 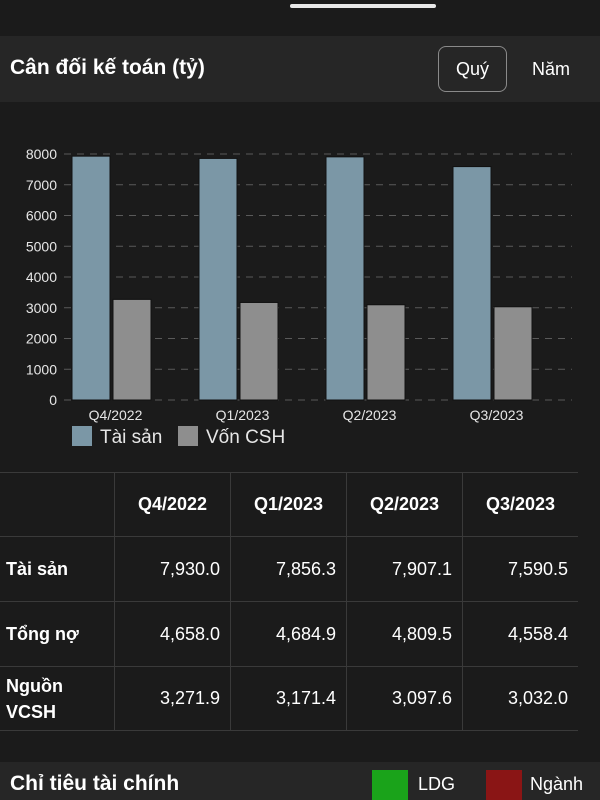 I want to click on table-cell: 3,097.6, so click(x=404, y=698).